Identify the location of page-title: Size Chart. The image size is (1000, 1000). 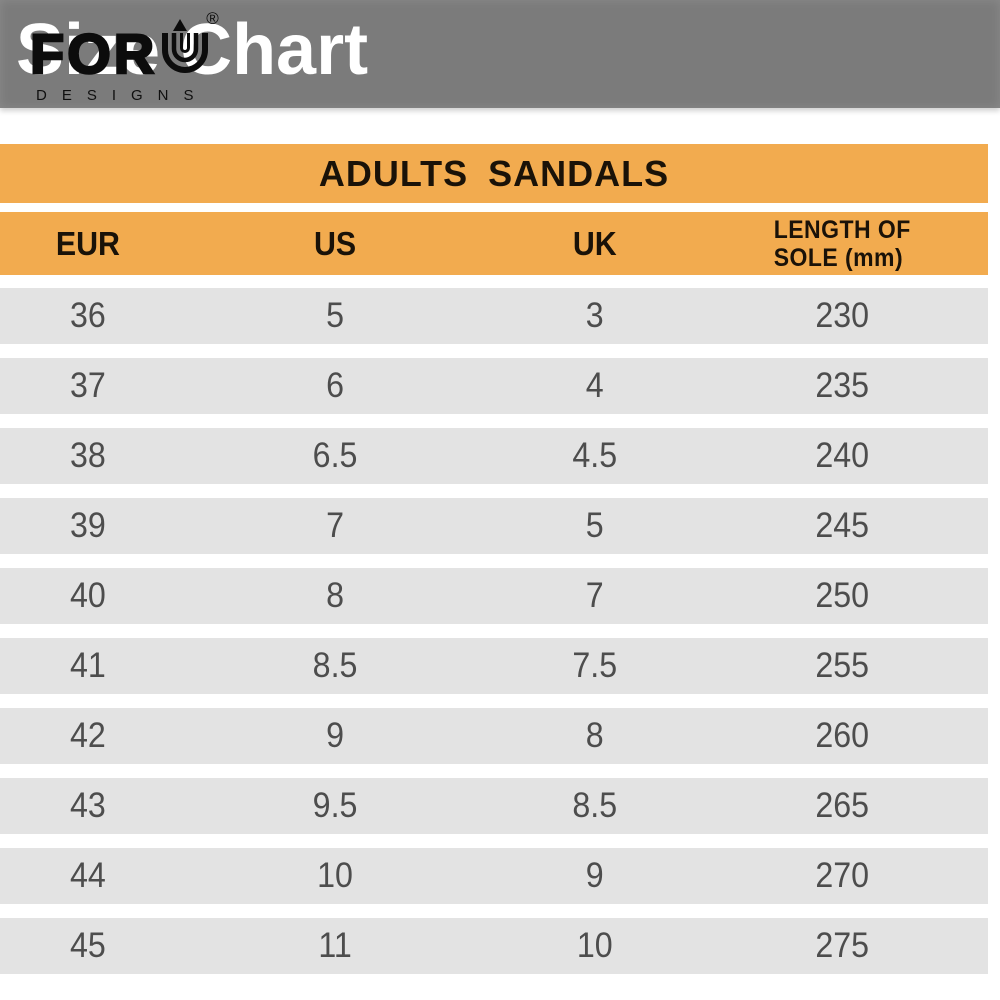
(192, 50).